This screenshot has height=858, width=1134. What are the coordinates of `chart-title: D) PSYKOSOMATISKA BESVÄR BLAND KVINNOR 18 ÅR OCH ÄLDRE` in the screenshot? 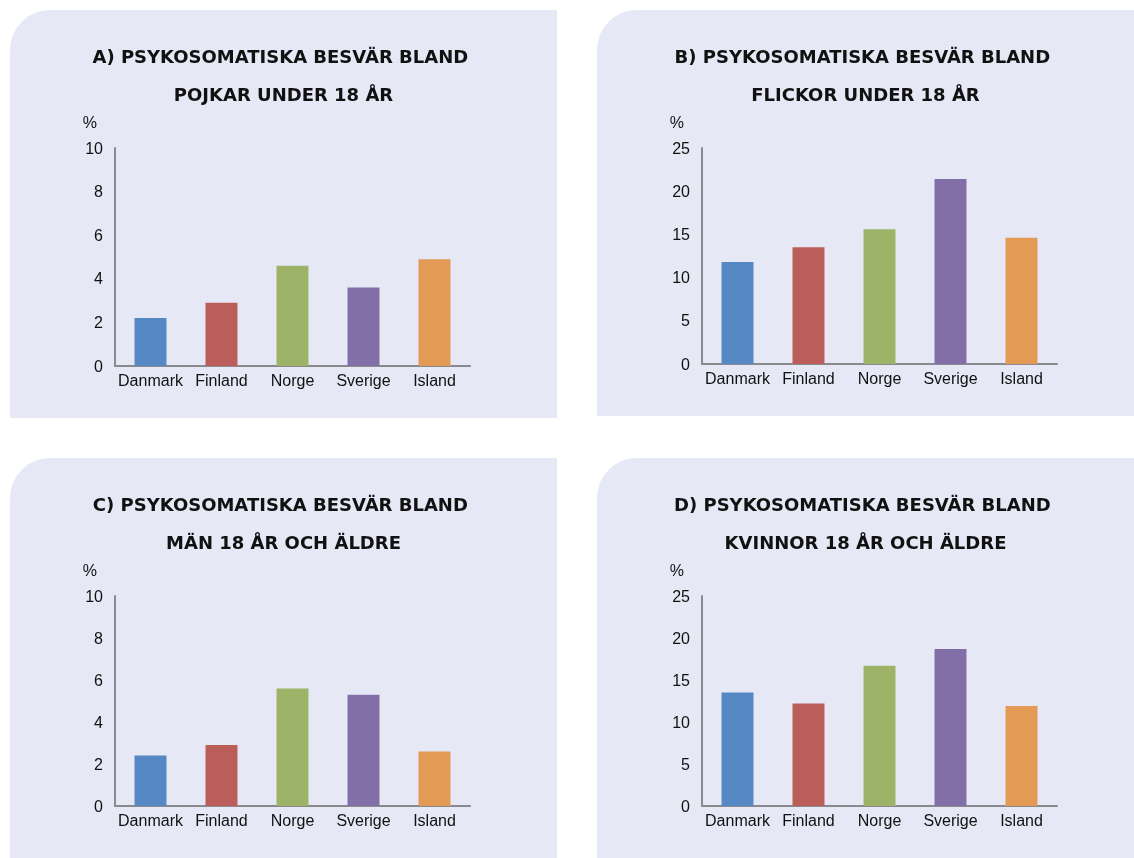 It's located at (865, 523).